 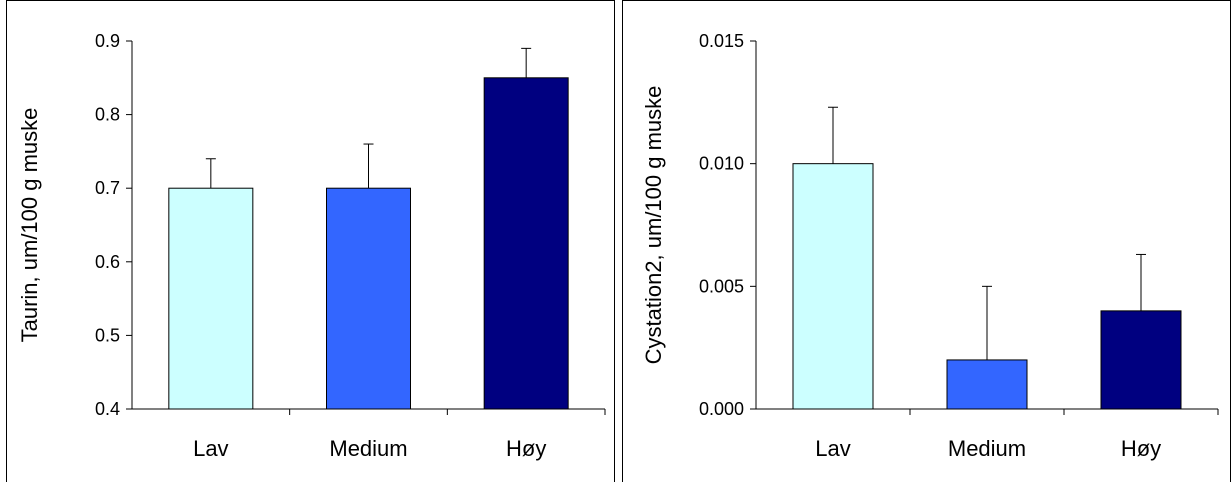 What do you see at coordinates (107, 409) in the screenshot?
I see `y-tick-label: 0.4` at bounding box center [107, 409].